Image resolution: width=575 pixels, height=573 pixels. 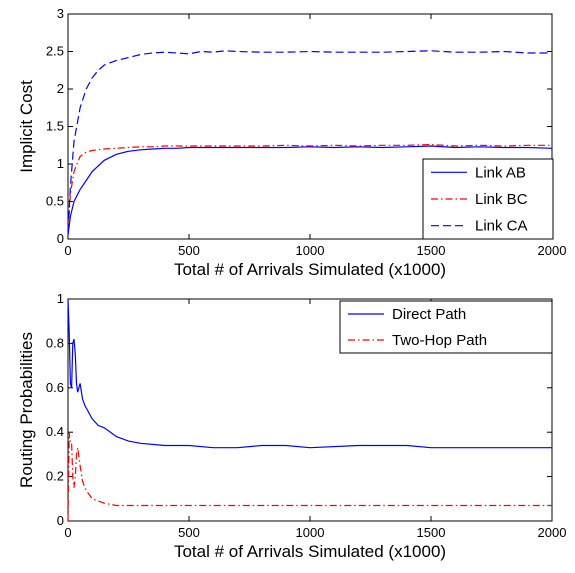 I want to click on legend-label-1: Direct Path, so click(x=429, y=314).